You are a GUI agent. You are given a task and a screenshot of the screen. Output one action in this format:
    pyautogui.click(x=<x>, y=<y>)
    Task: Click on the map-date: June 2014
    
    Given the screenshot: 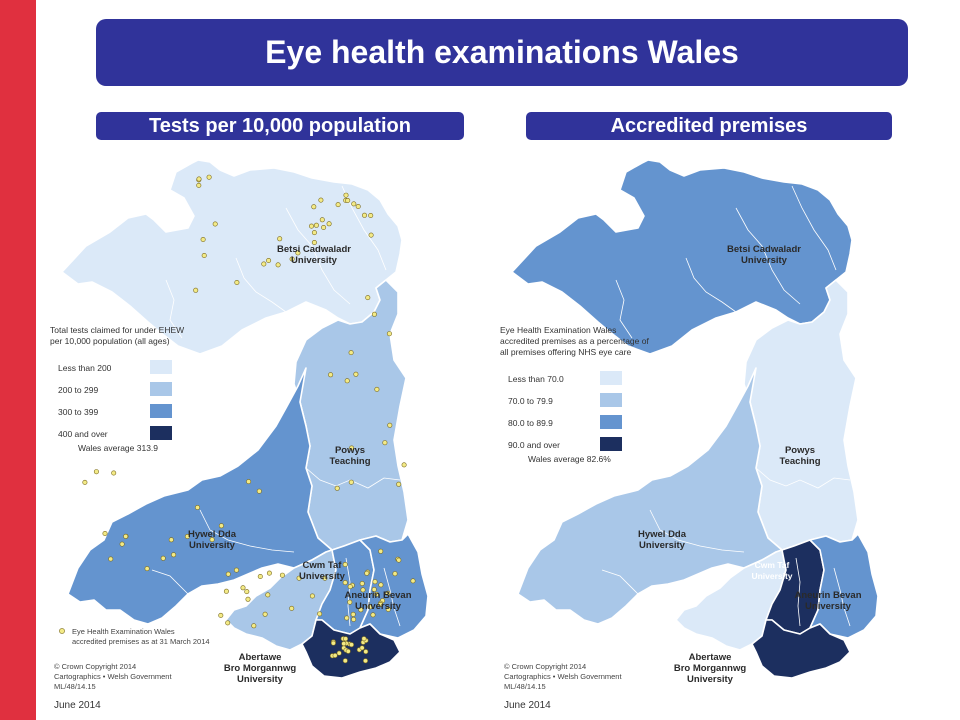 What is the action you would take?
    pyautogui.click(x=527, y=705)
    